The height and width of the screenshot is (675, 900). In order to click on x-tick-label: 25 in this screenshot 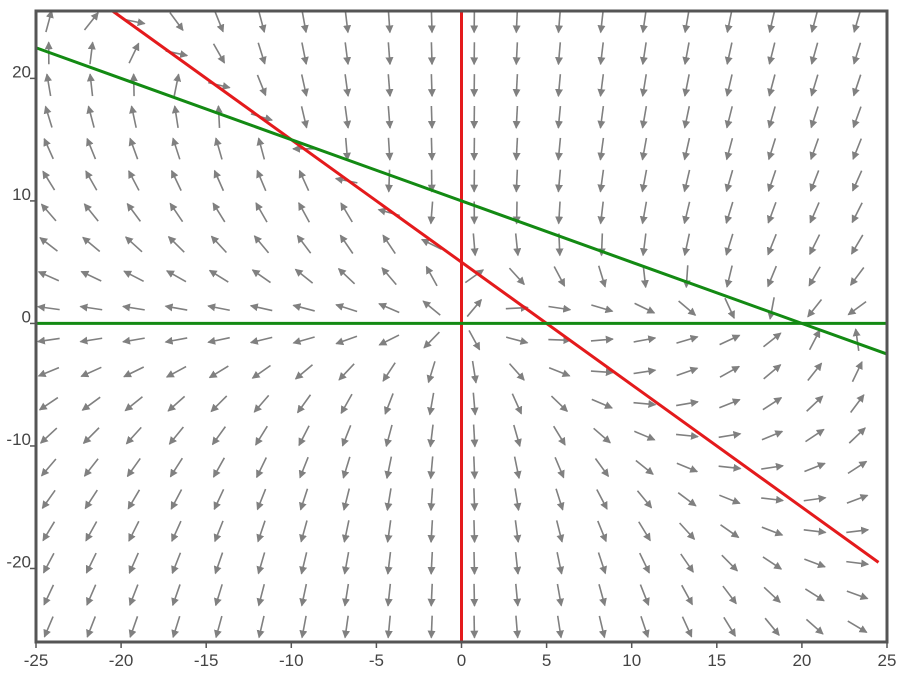, I will do `click(887, 660)`.